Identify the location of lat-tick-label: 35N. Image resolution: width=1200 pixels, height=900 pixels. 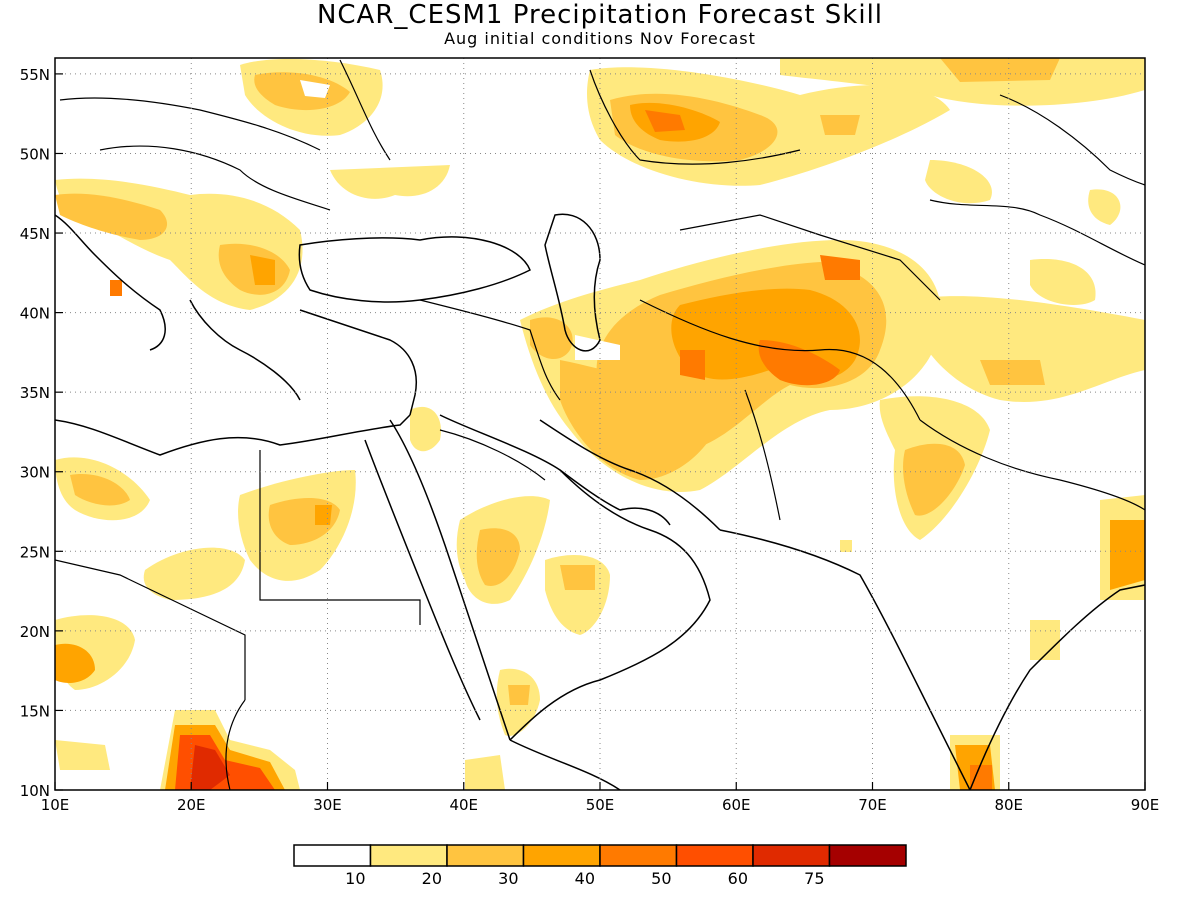
(35, 393).